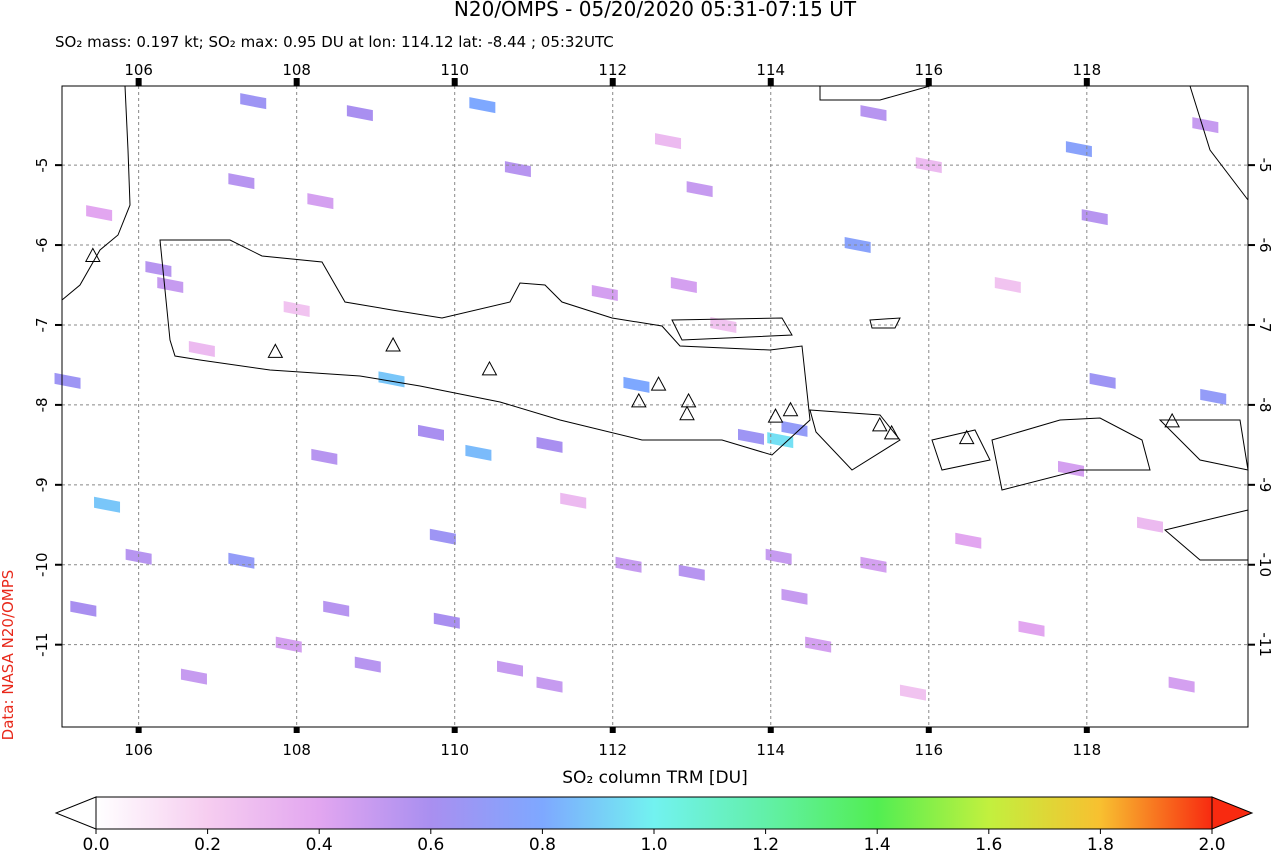 The image size is (1272, 857). What do you see at coordinates (988, 844) in the screenshot?
I see `colorbar-tick-label: 1.6` at bounding box center [988, 844].